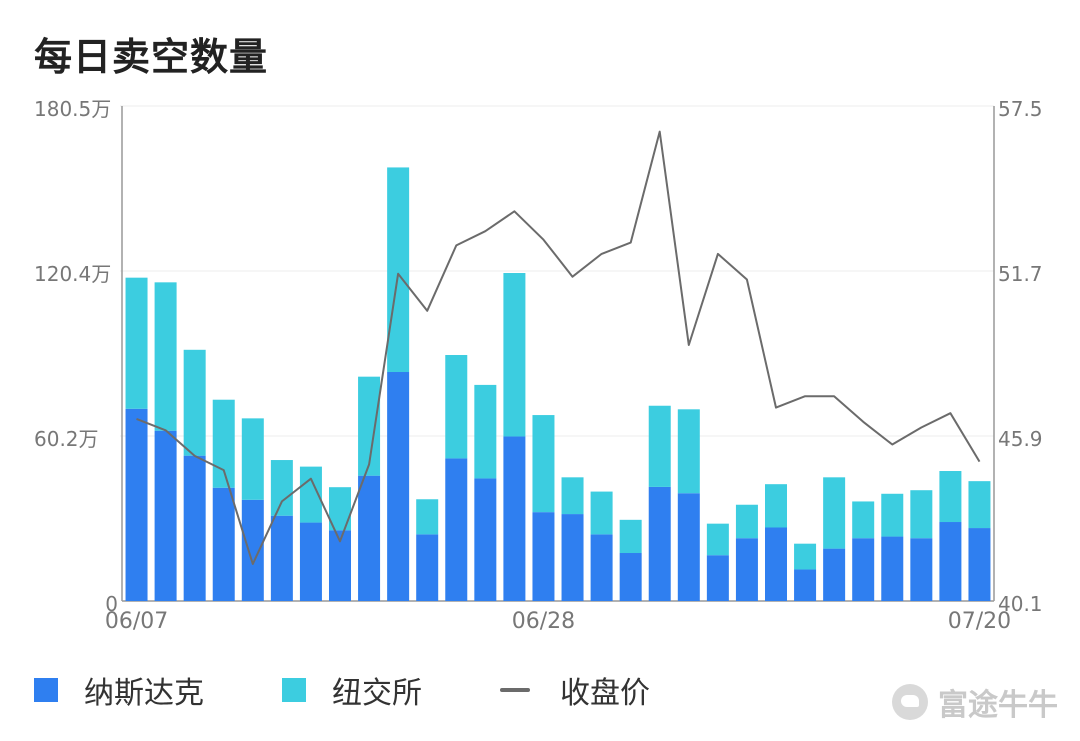  I want to click on y-right-tick-label: 45.9, so click(1020, 439).